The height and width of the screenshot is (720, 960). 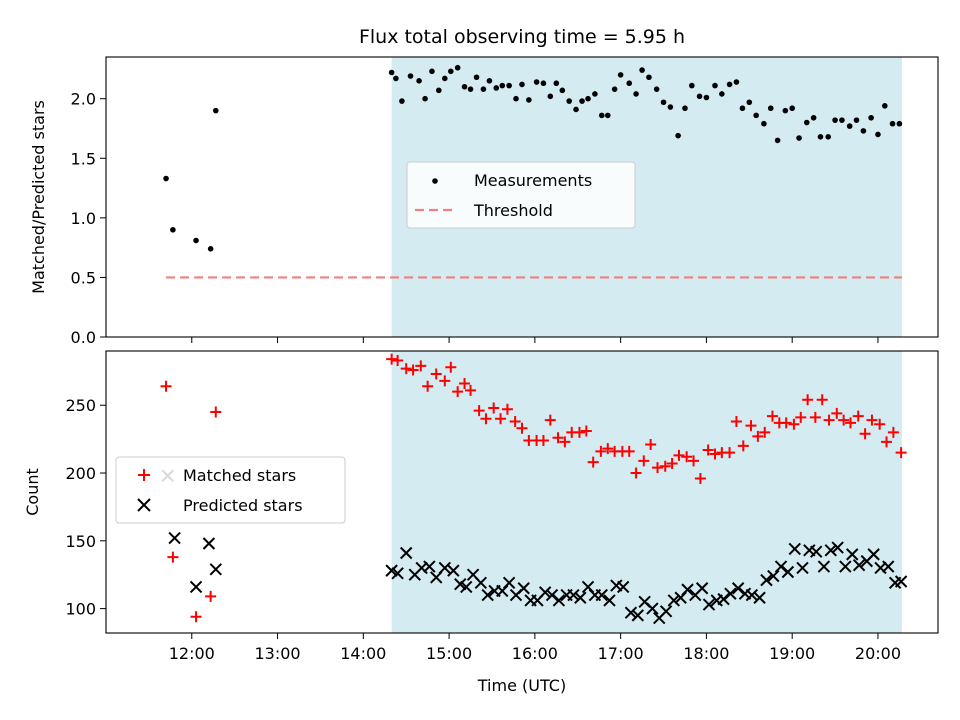 I want to click on y-tick-label: 150, so click(x=80, y=541).